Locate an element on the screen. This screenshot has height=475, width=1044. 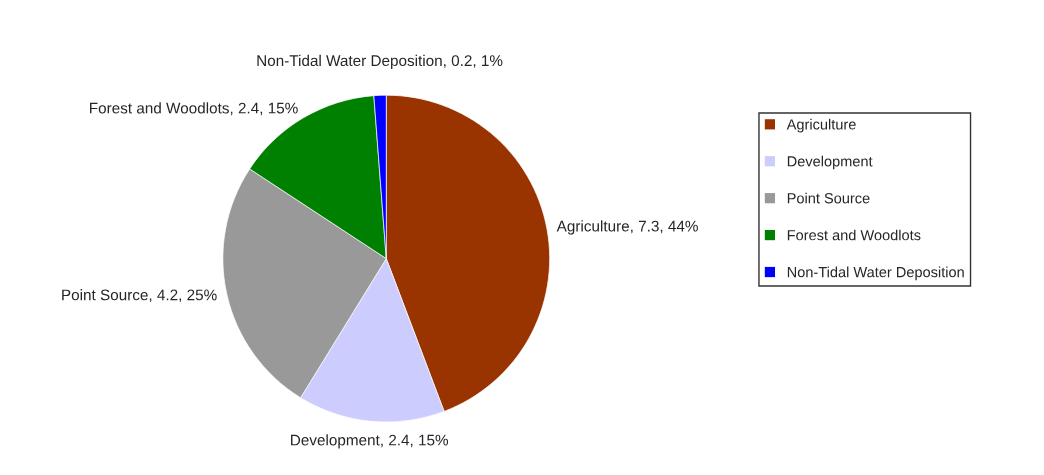
legend-label: Agriculture is located at coordinates (821, 125).